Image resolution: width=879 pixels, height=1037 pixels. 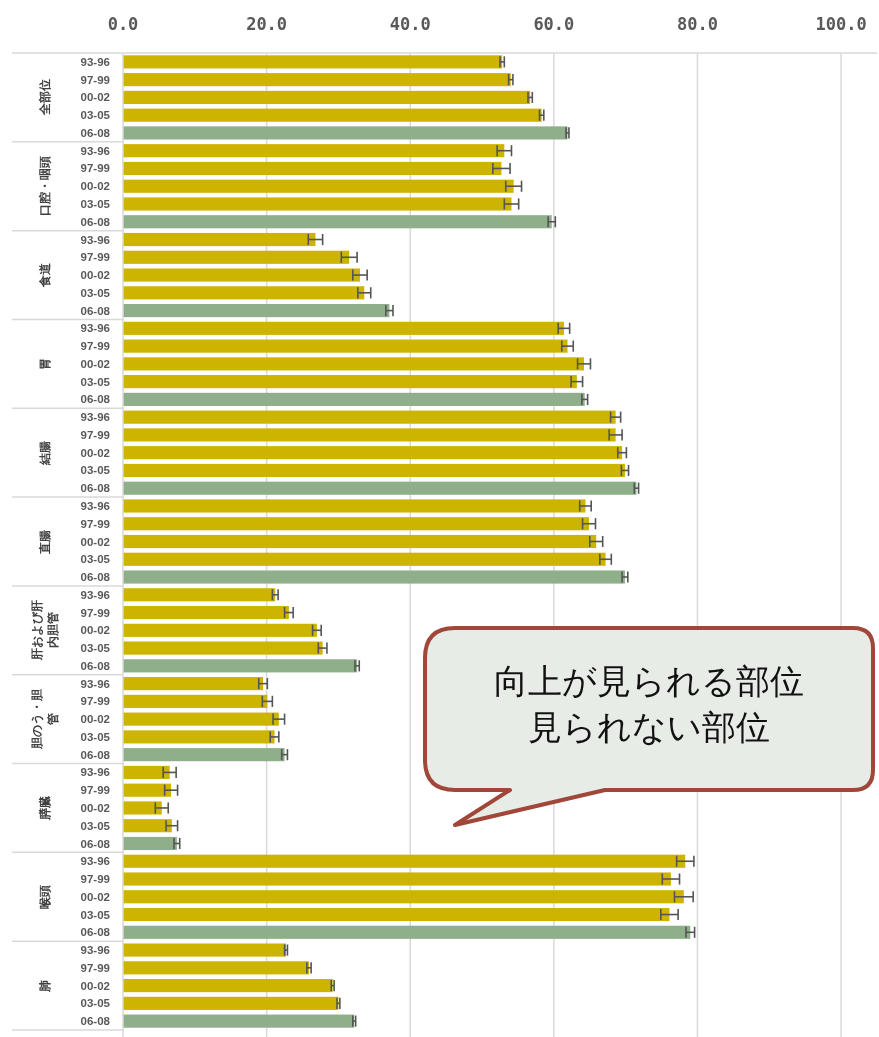 What do you see at coordinates (45, 275) in the screenshot?
I see `text: 食道` at bounding box center [45, 275].